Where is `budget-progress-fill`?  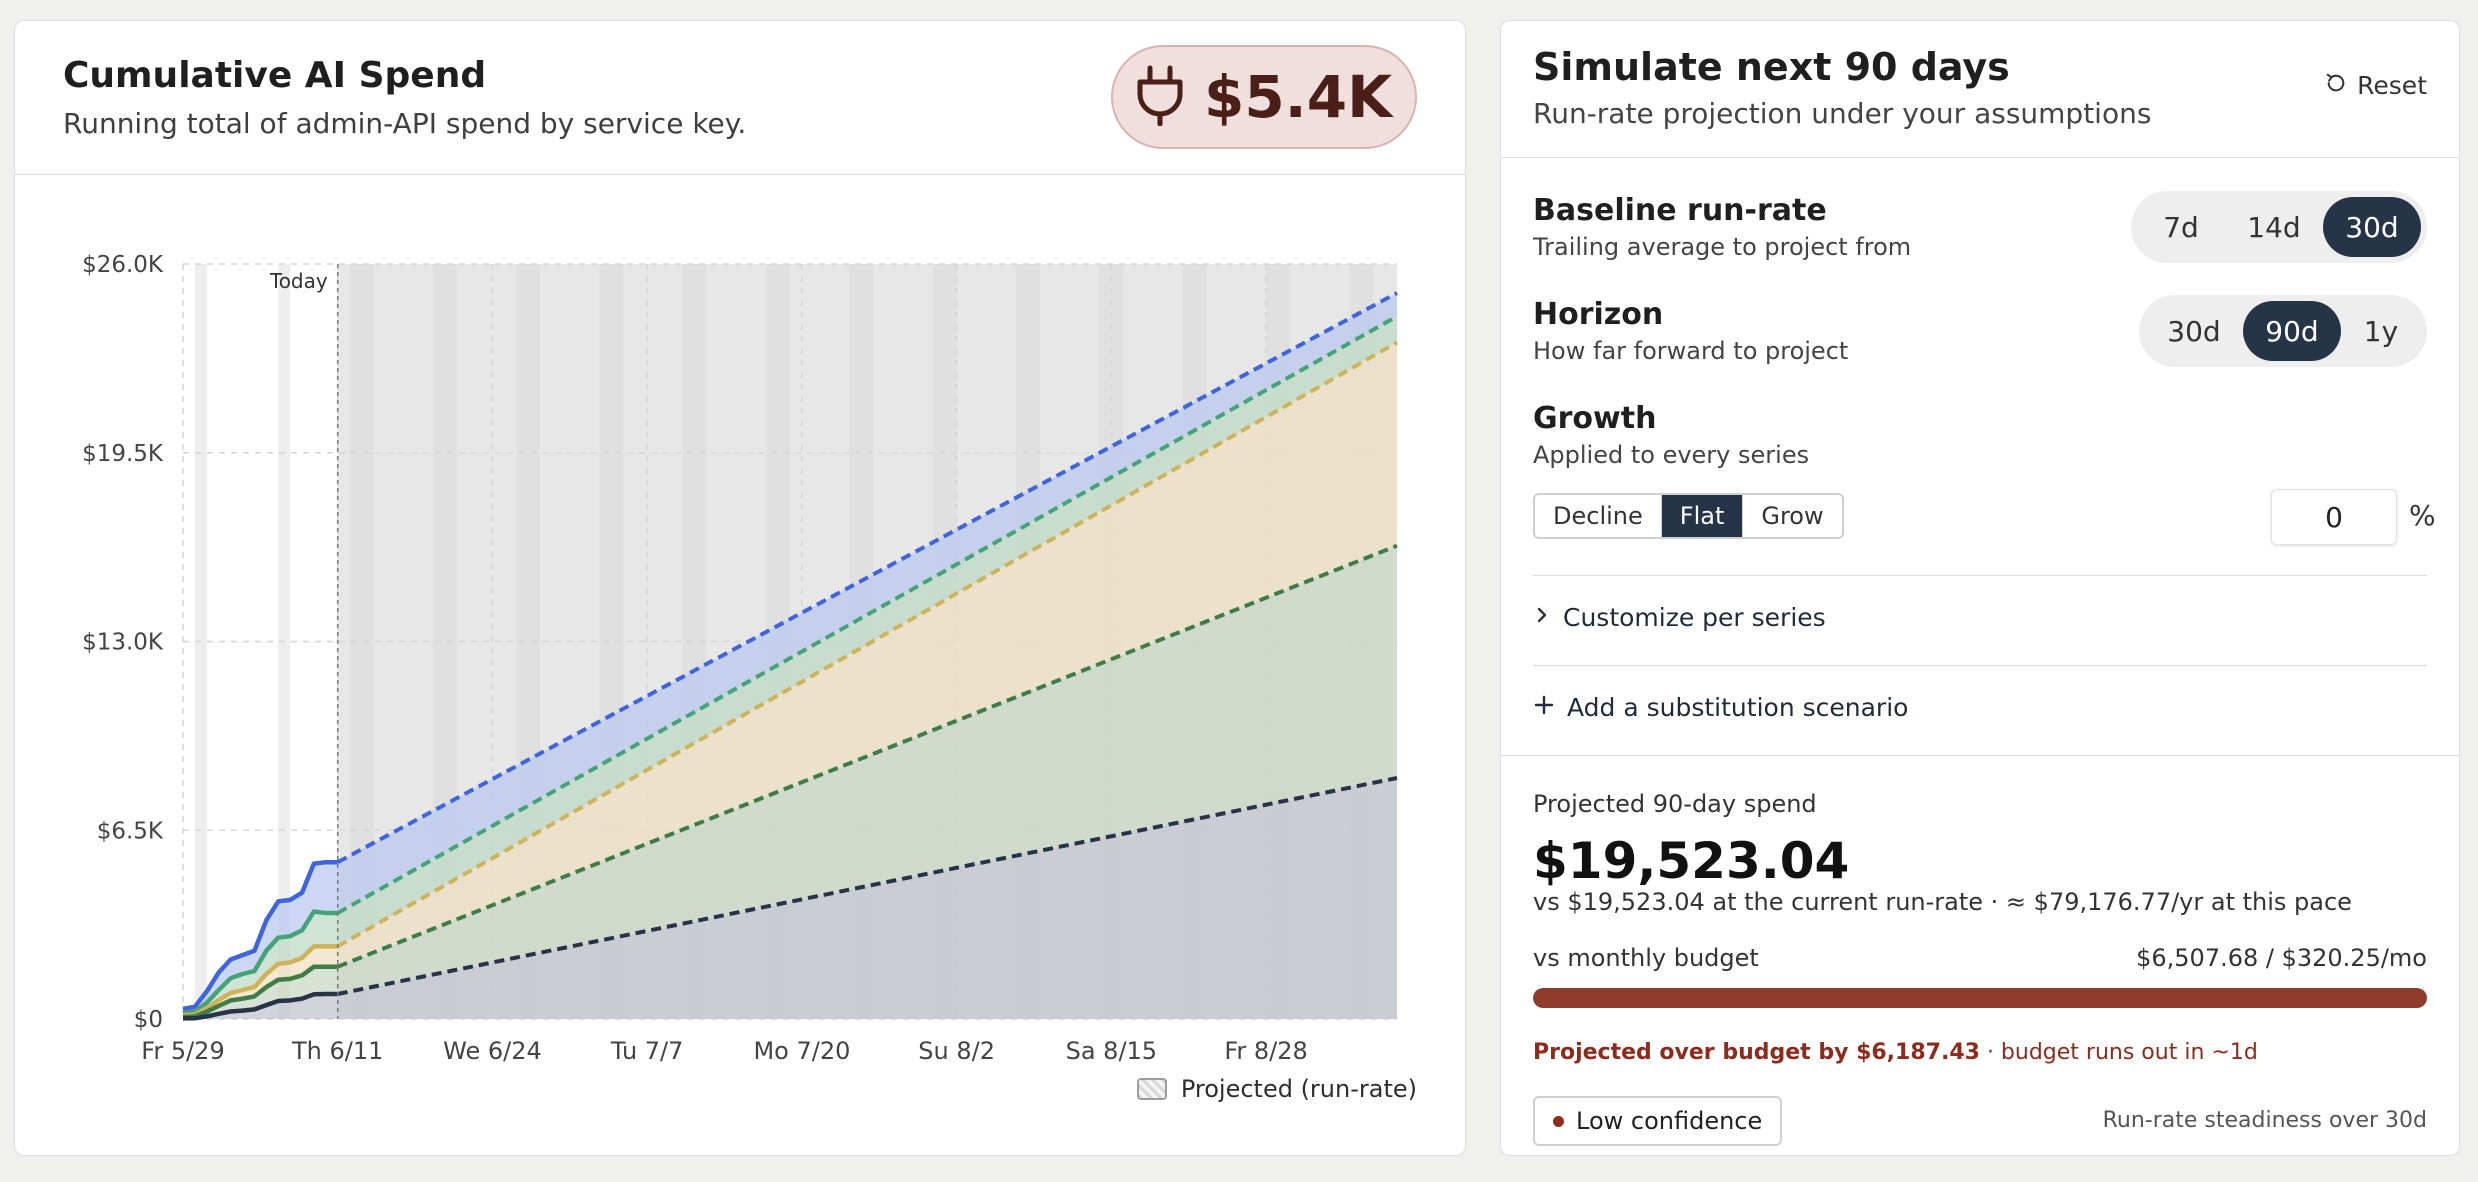
budget-progress-fill is located at coordinates (1980, 998).